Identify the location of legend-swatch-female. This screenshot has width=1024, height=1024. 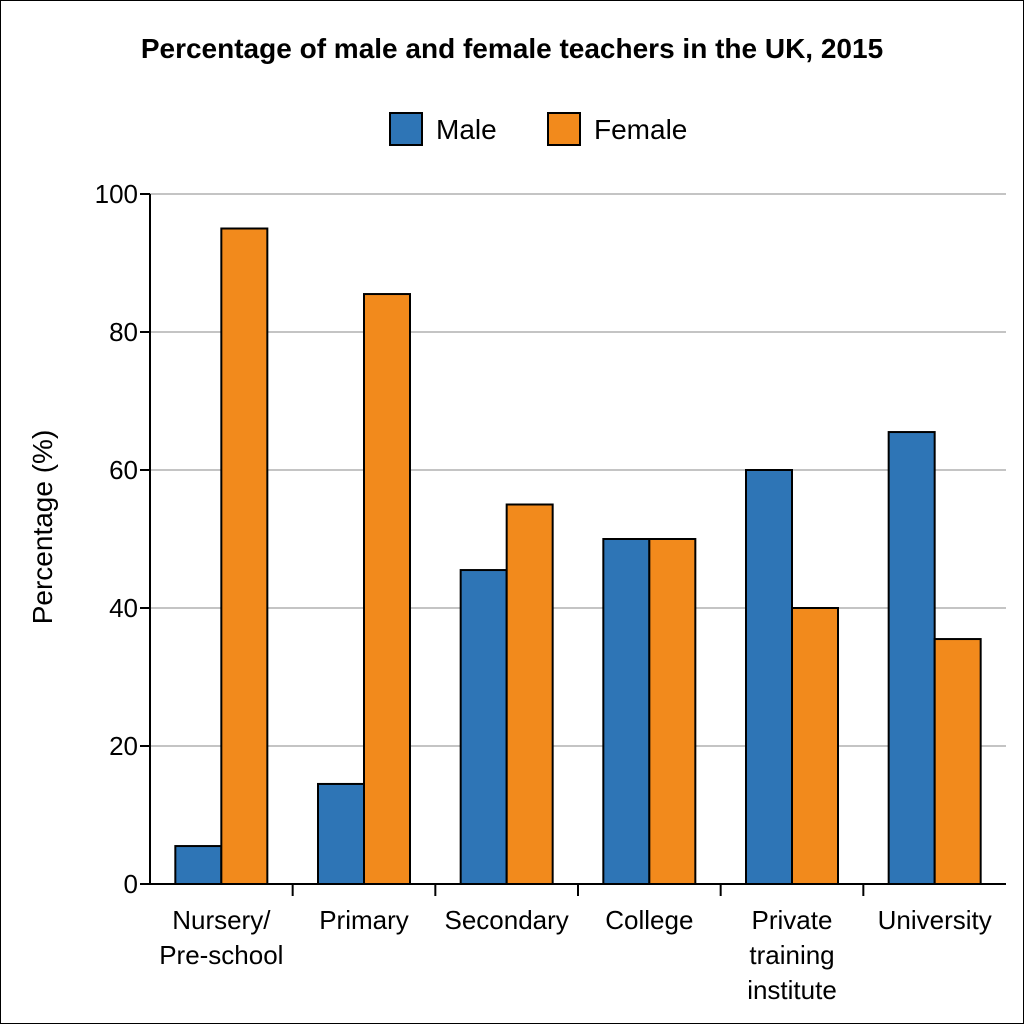
(564, 129).